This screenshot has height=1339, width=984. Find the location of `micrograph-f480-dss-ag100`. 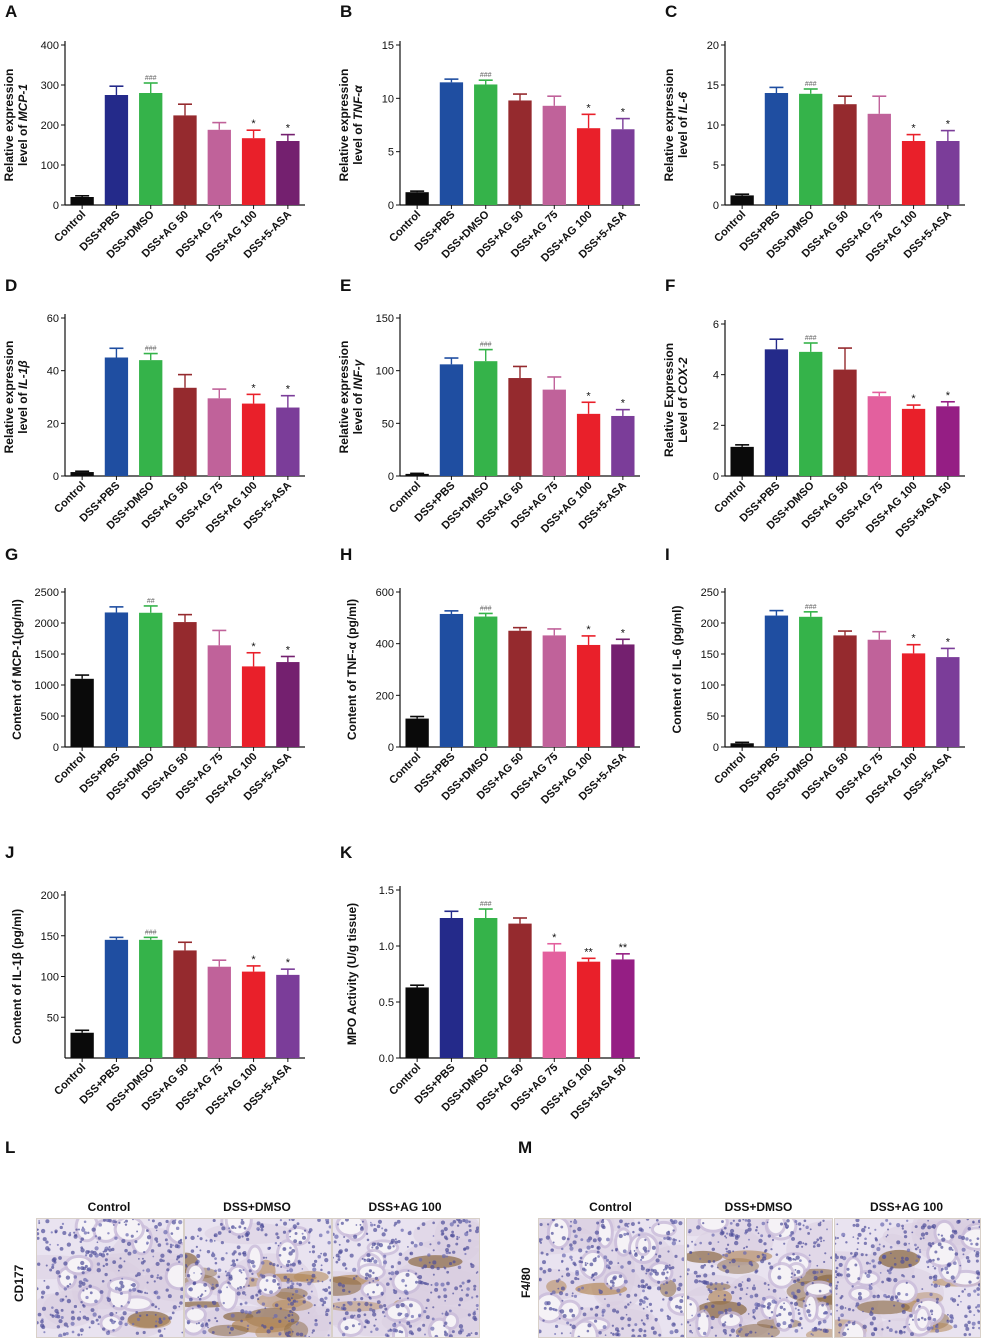

micrograph-f480-dss-ag100 is located at coordinates (907, 1278).